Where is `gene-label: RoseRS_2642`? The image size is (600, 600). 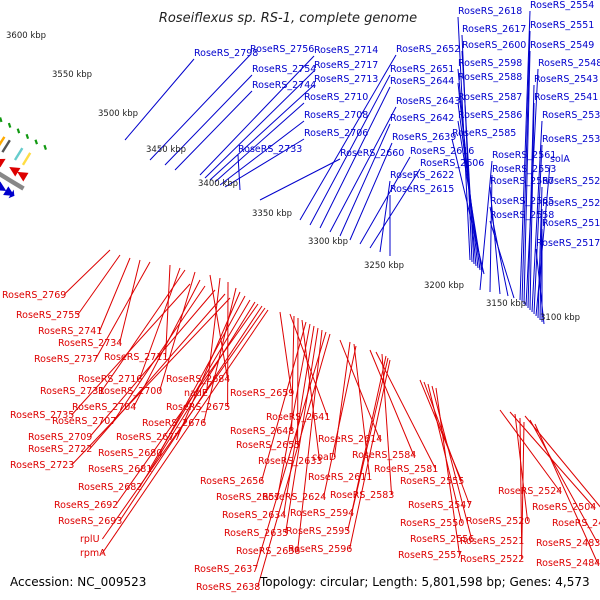 gene-label: RoseRS_2642 is located at coordinates (422, 118).